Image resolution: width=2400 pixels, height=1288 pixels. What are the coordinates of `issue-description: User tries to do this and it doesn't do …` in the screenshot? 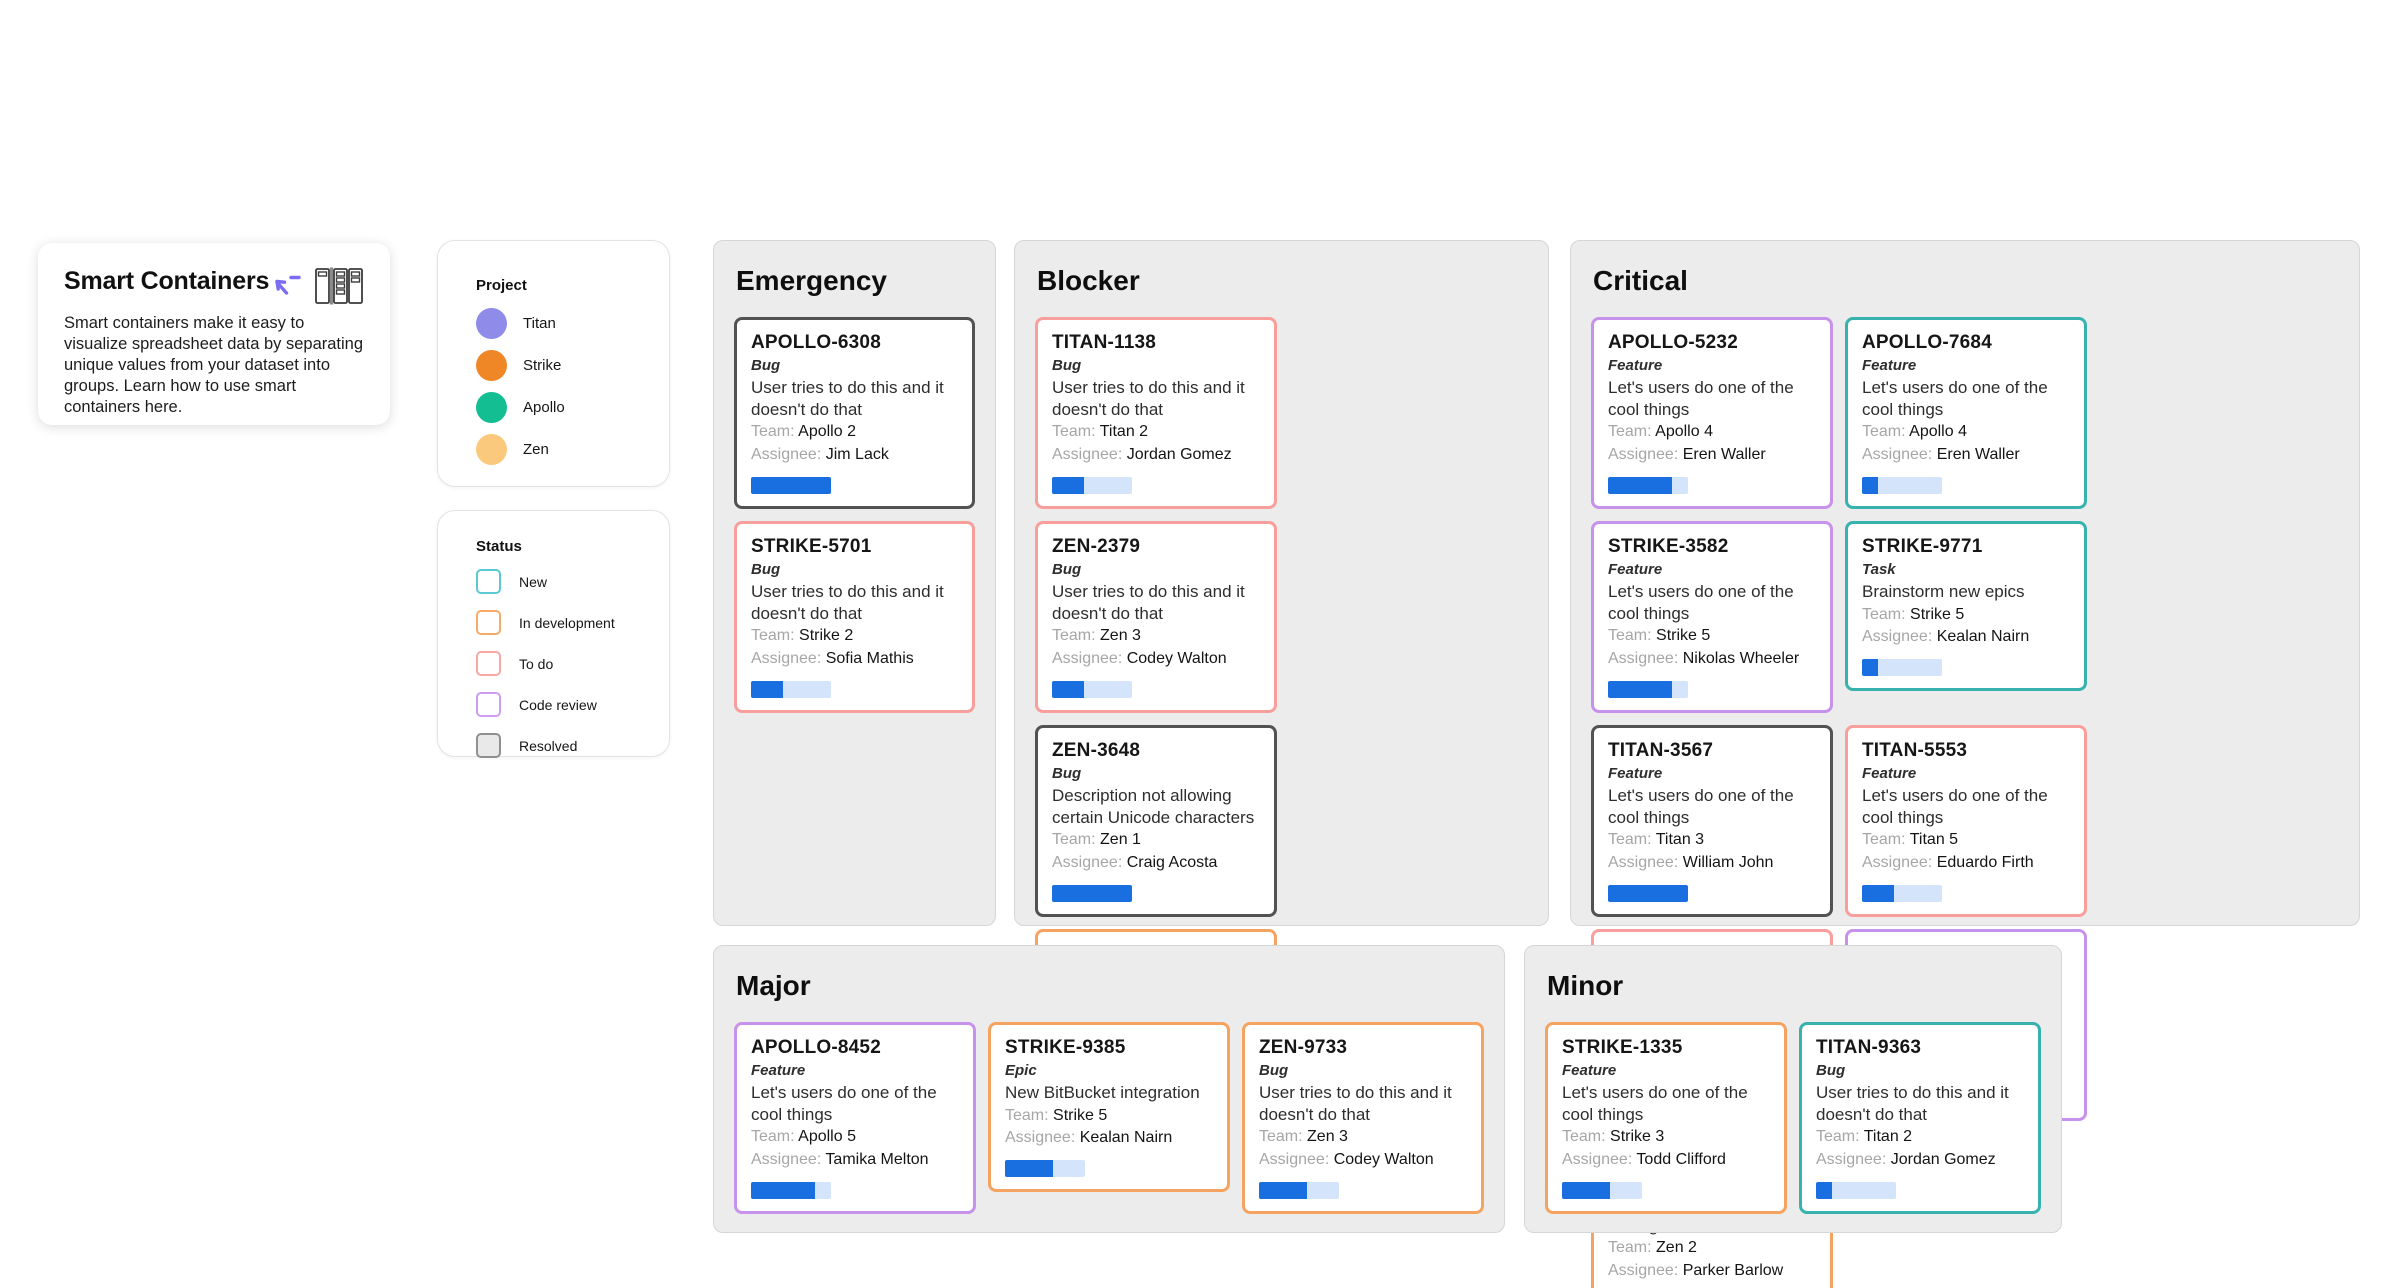 It's located at (847, 602).